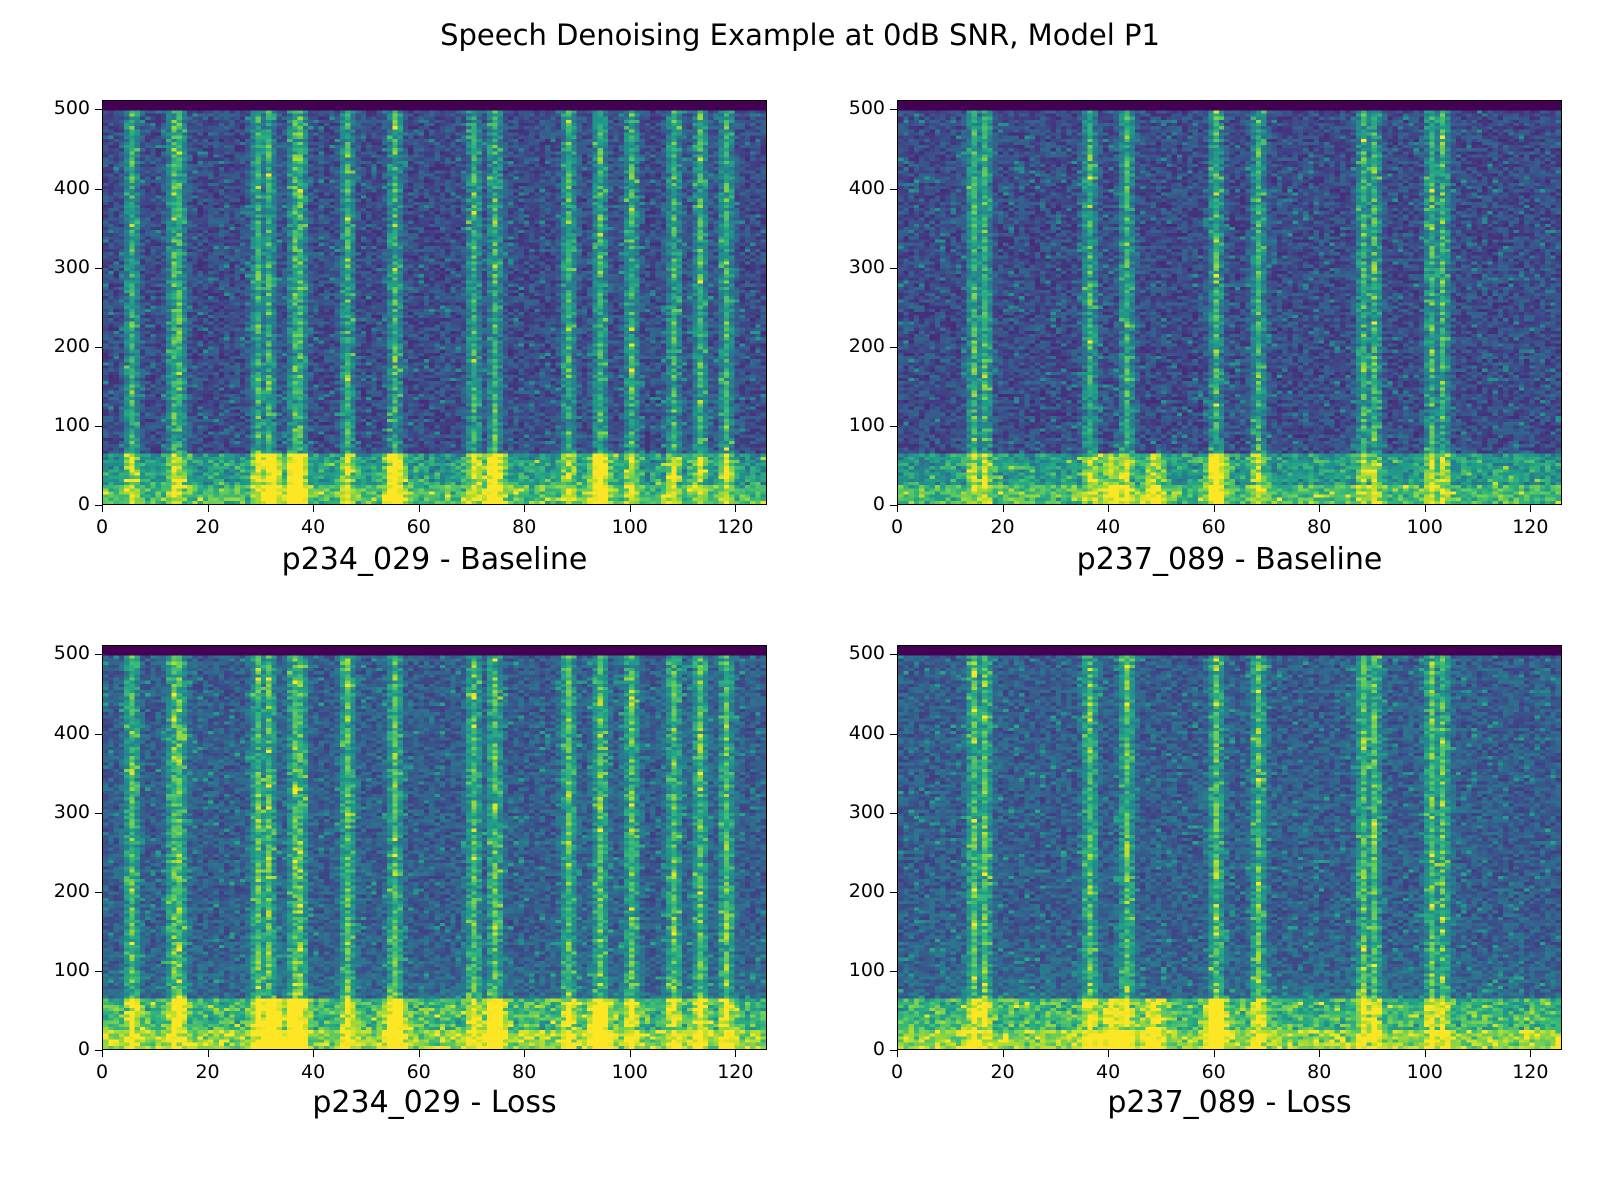 The height and width of the screenshot is (1200, 1600). I want to click on panel-xlabel: p237_089 - Loss, so click(1229, 1102).